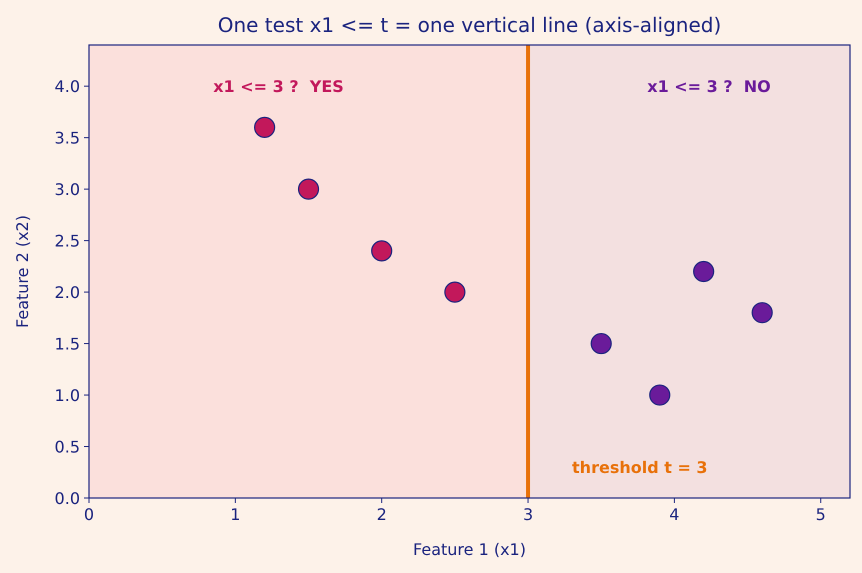 The height and width of the screenshot is (573, 862). I want to click on y-tick-label: 1.0, so click(67, 396).